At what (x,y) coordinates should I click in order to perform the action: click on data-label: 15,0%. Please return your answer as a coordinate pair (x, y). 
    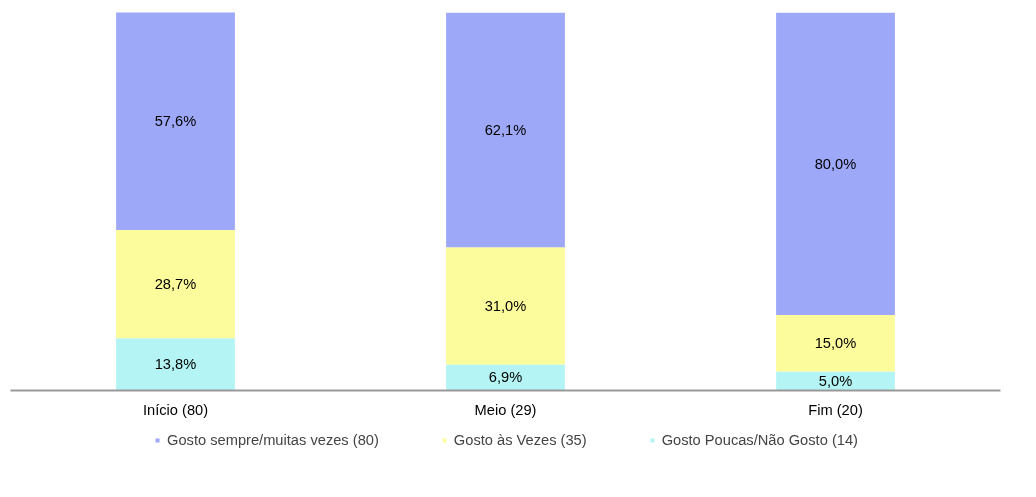
    Looking at the image, I should click on (835, 343).